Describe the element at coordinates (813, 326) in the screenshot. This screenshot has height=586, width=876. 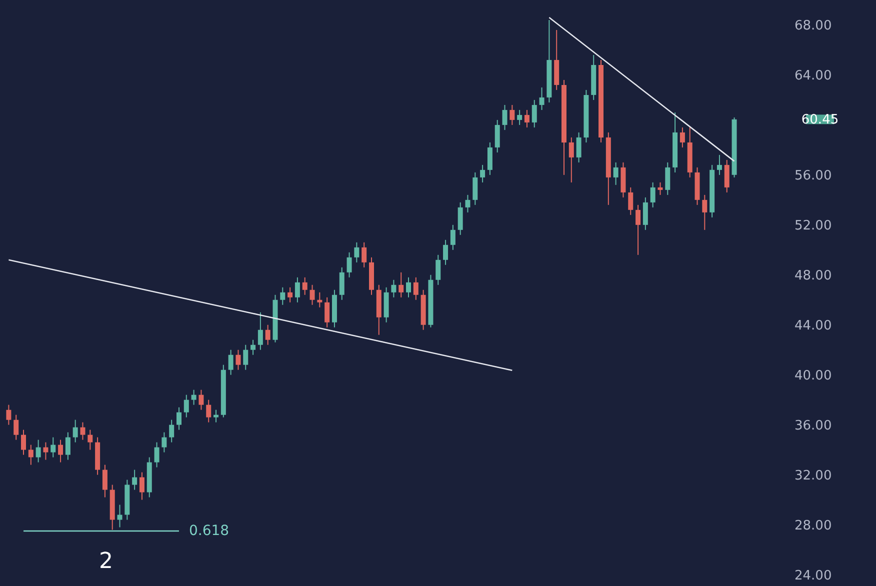
I see `y-tick-label: 44.00` at that location.